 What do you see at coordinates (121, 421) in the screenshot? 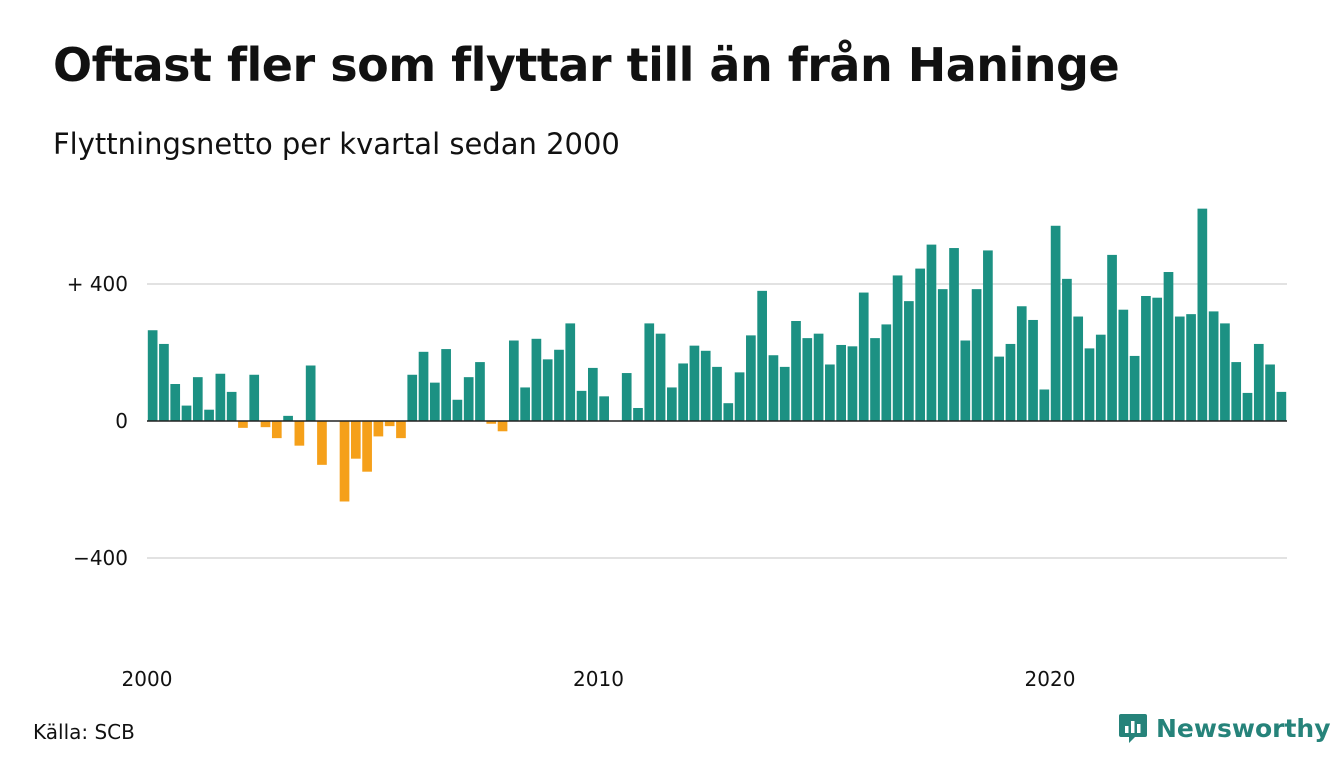
I see `y-tick-label: 0` at bounding box center [121, 421].